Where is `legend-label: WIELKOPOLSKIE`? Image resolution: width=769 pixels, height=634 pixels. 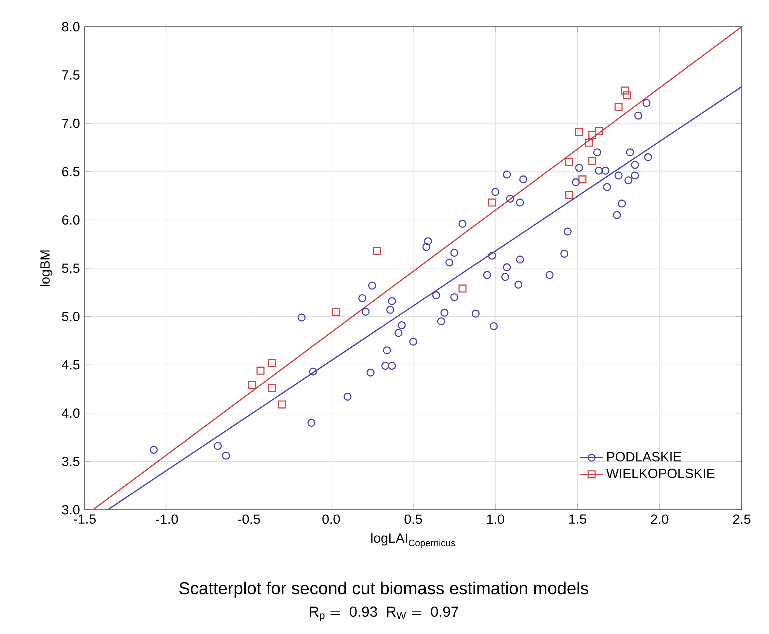
legend-label: WIELKOPOLSKIE is located at coordinates (660, 473).